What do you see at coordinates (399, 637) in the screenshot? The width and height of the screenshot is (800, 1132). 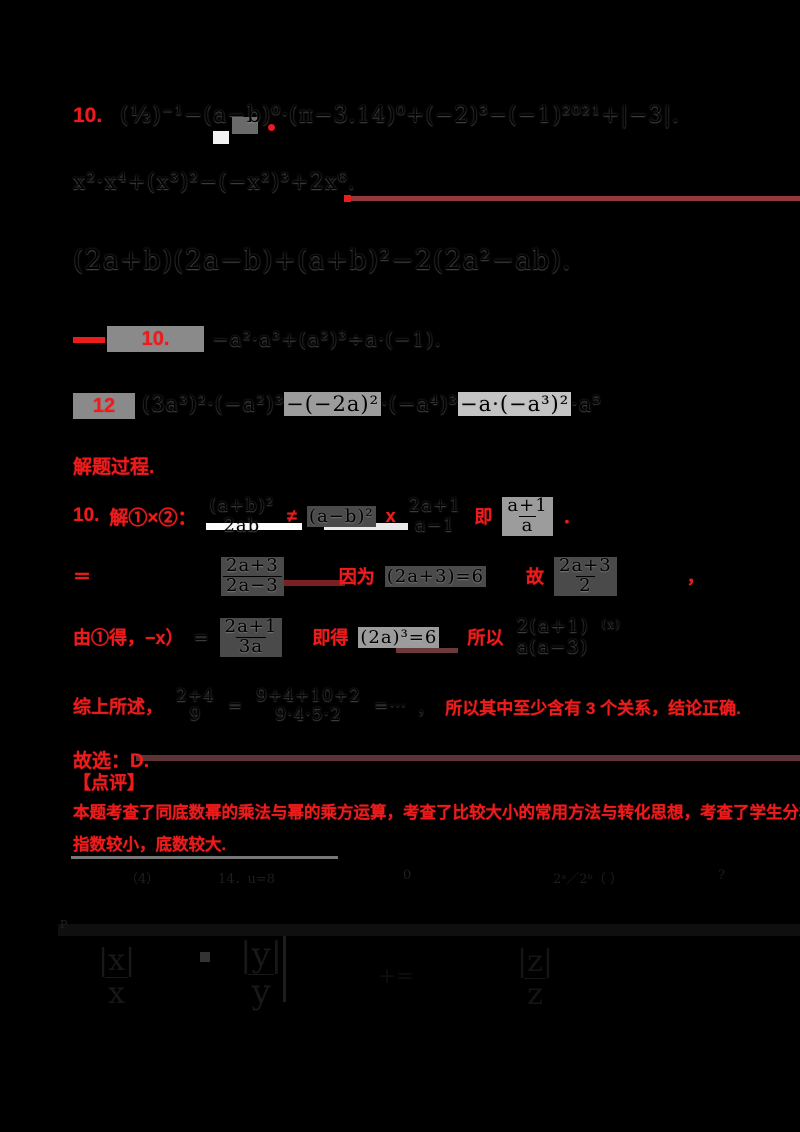 I see `step-3-expression: (2a)³=6` at bounding box center [399, 637].